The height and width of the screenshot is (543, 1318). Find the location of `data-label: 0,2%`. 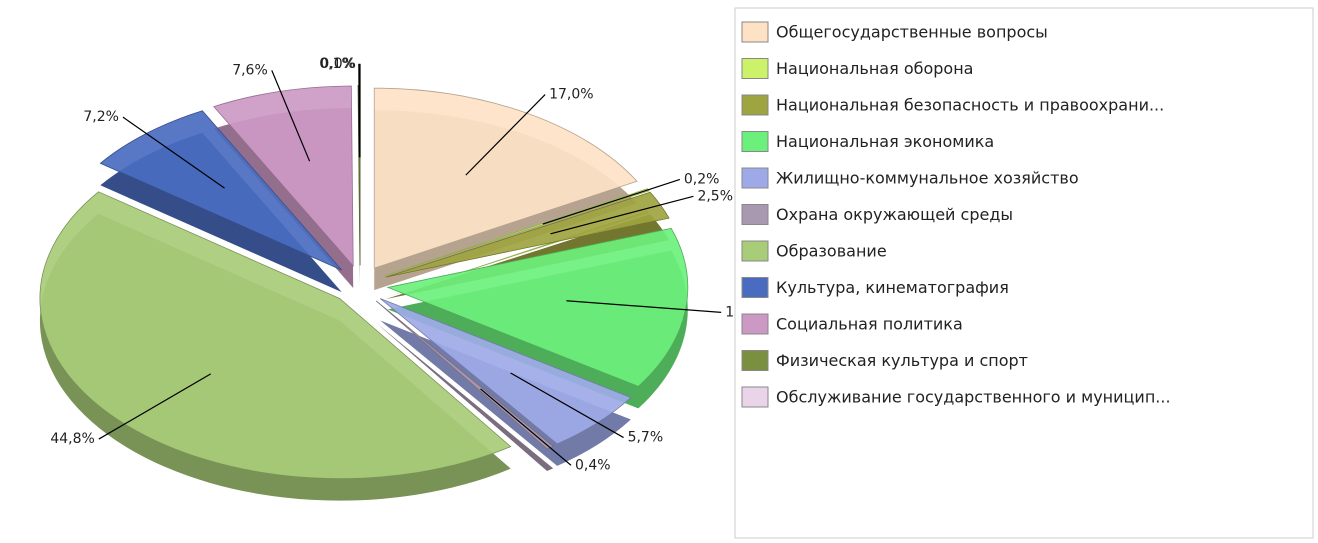

data-label: 0,2% is located at coordinates (702, 179).